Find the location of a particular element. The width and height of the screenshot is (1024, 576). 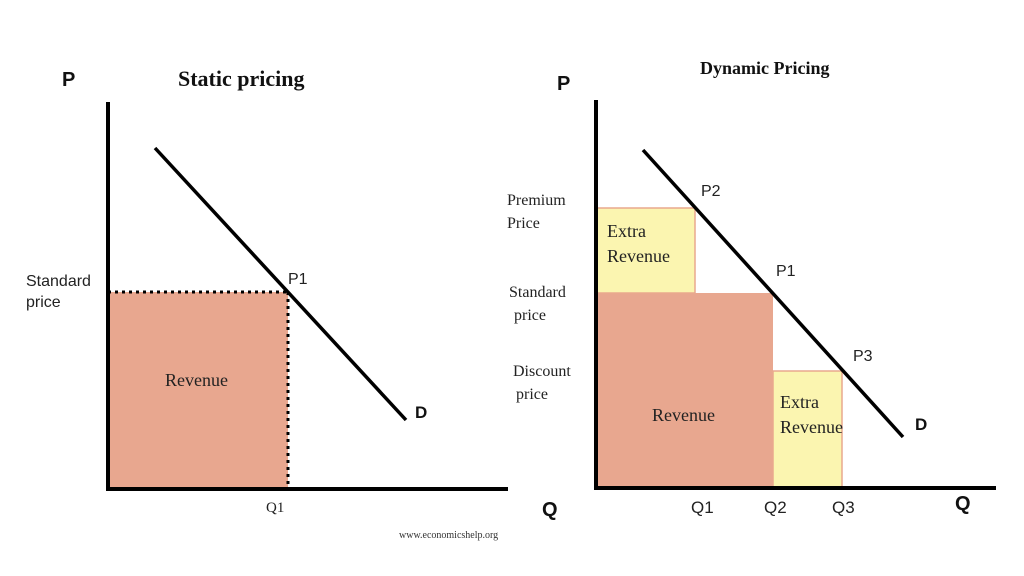

dynamic-demand-curve is located at coordinates (773, 293).